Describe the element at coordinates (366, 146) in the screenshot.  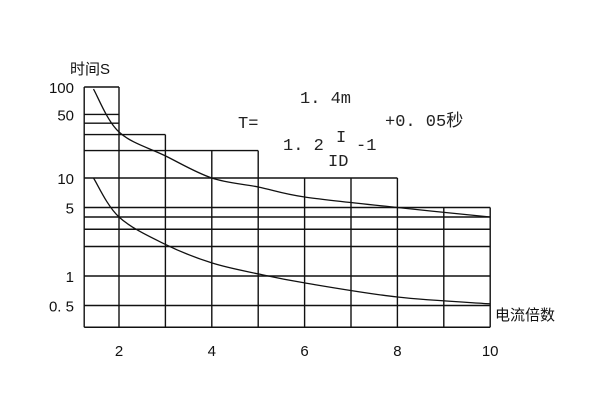
I see `formula-minus-one: -1` at that location.